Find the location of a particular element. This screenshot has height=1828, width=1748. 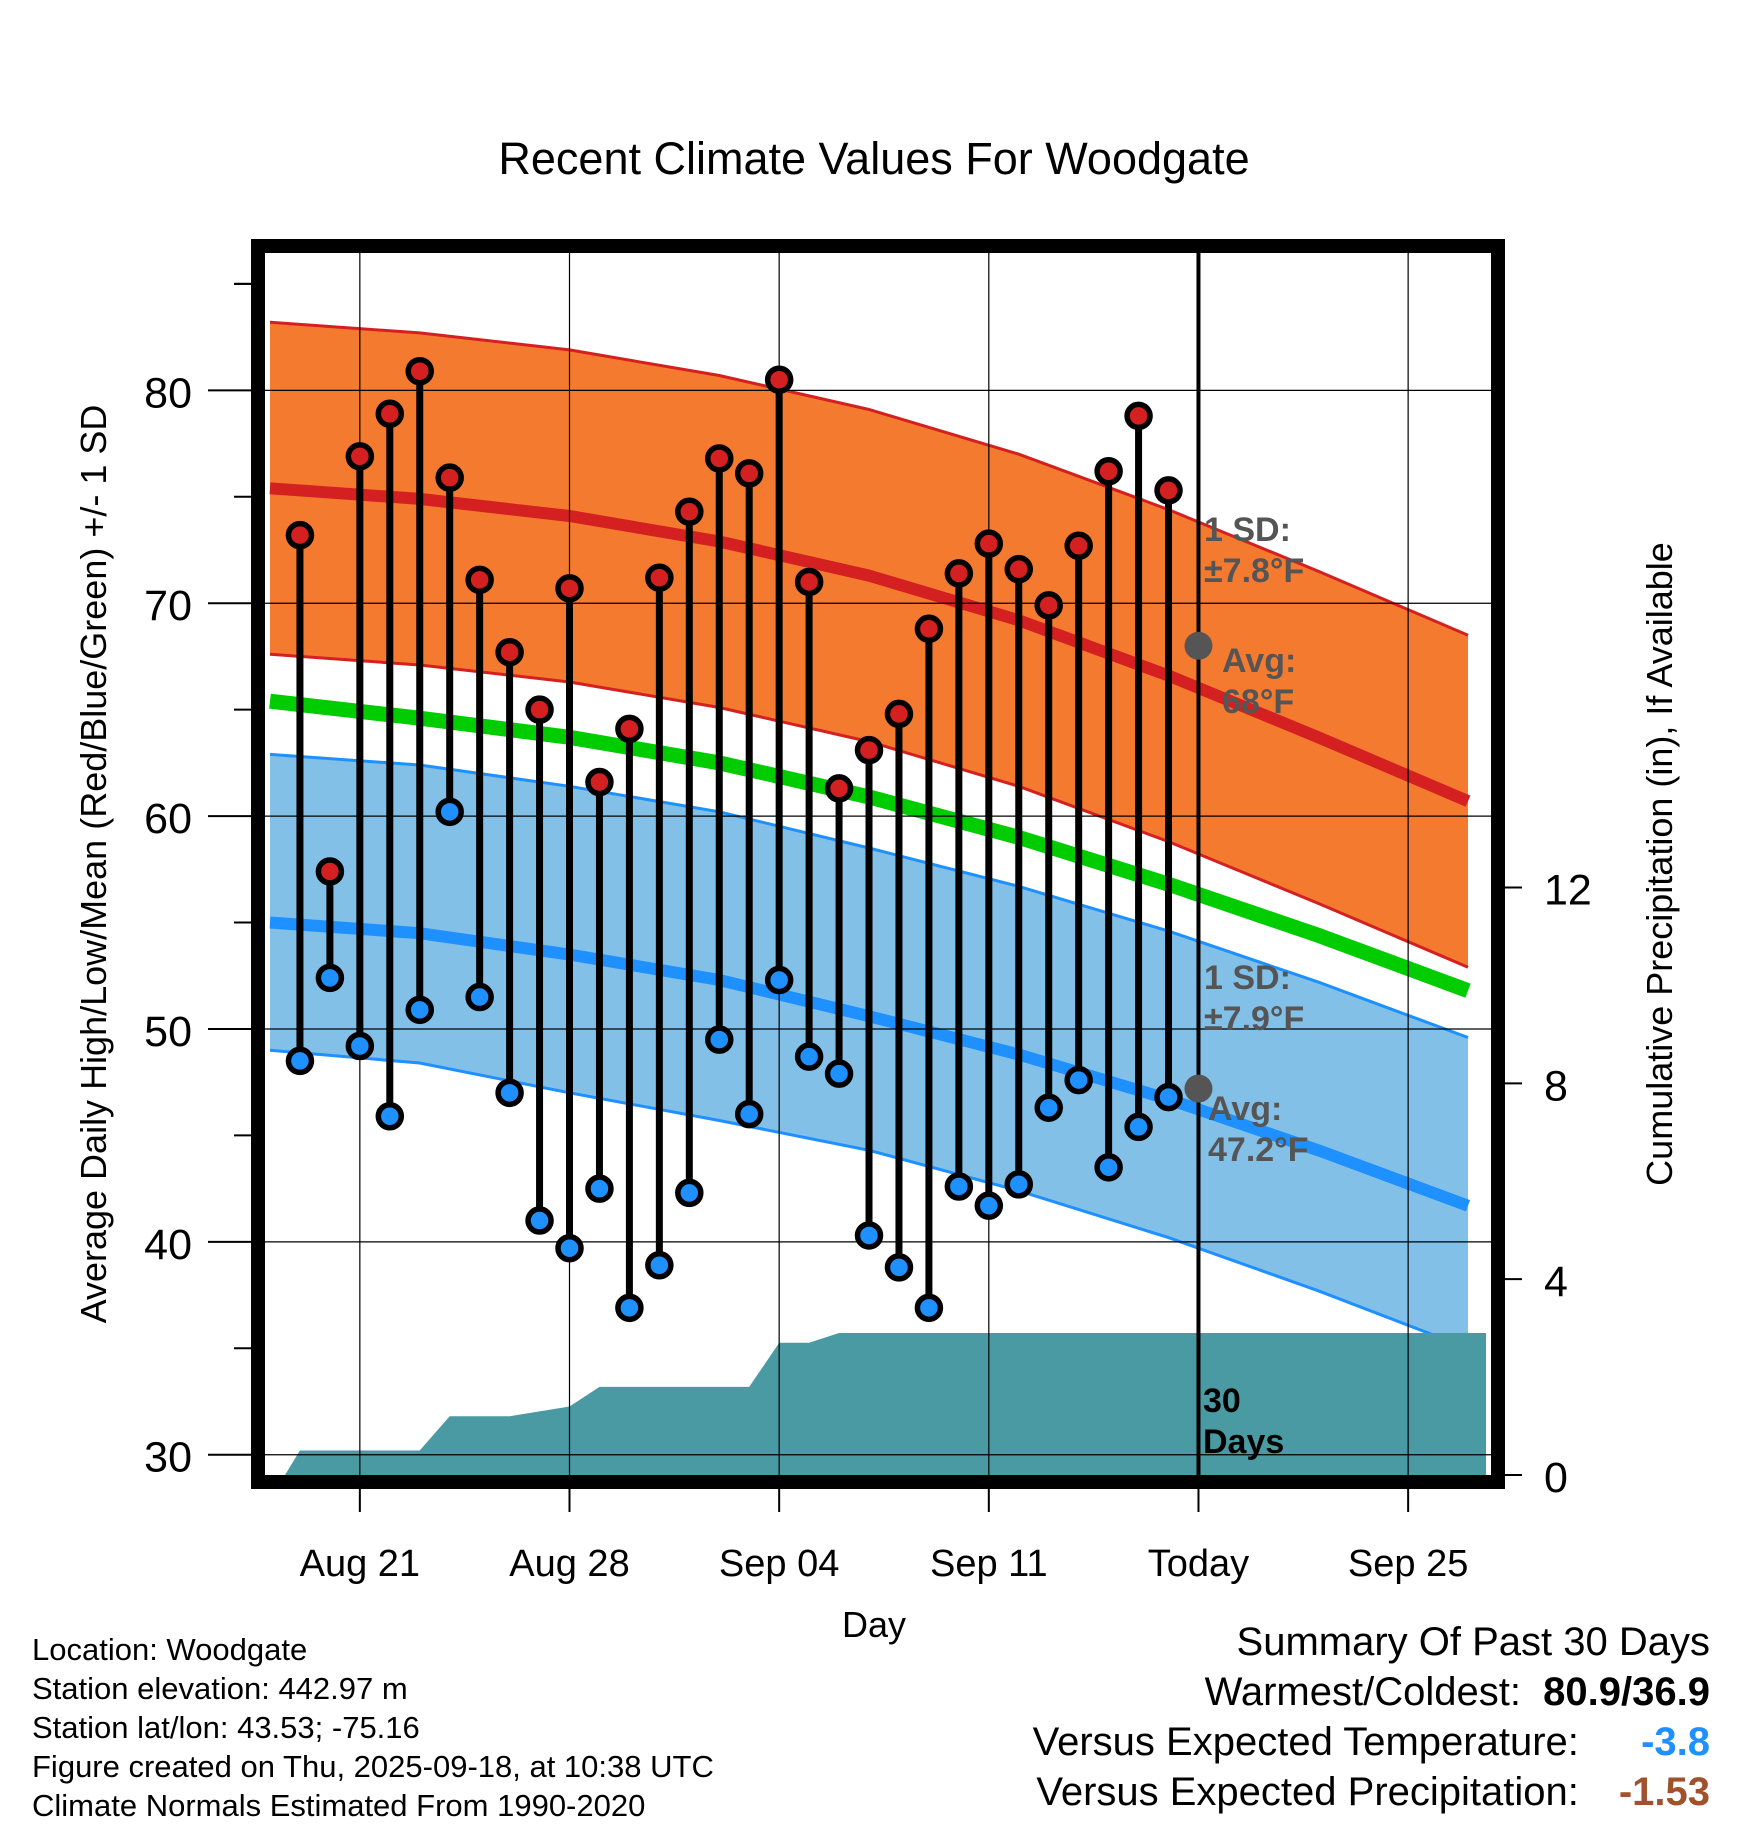

window-label-number: 30 is located at coordinates (1222, 1401).